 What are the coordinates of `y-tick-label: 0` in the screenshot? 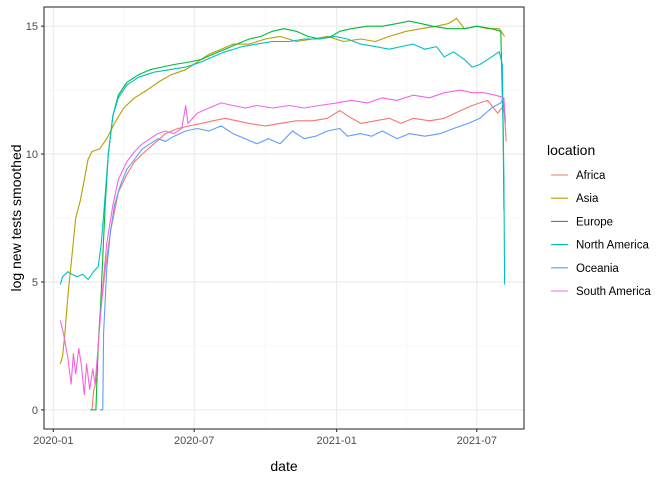 It's located at (35, 411).